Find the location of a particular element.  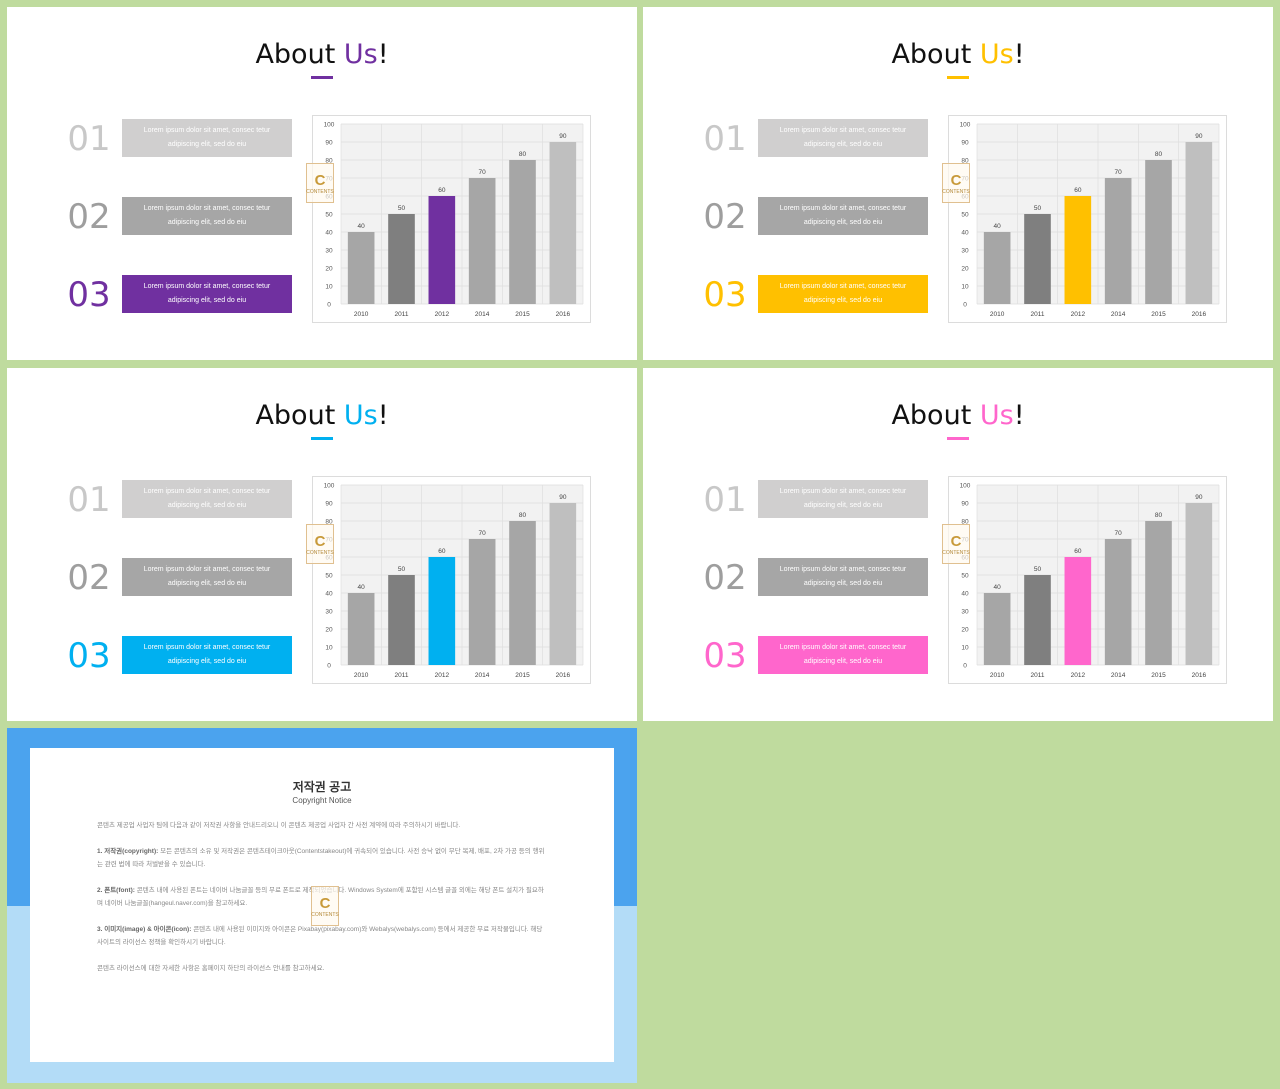

x-tick-label: 2014 is located at coordinates (482, 675).